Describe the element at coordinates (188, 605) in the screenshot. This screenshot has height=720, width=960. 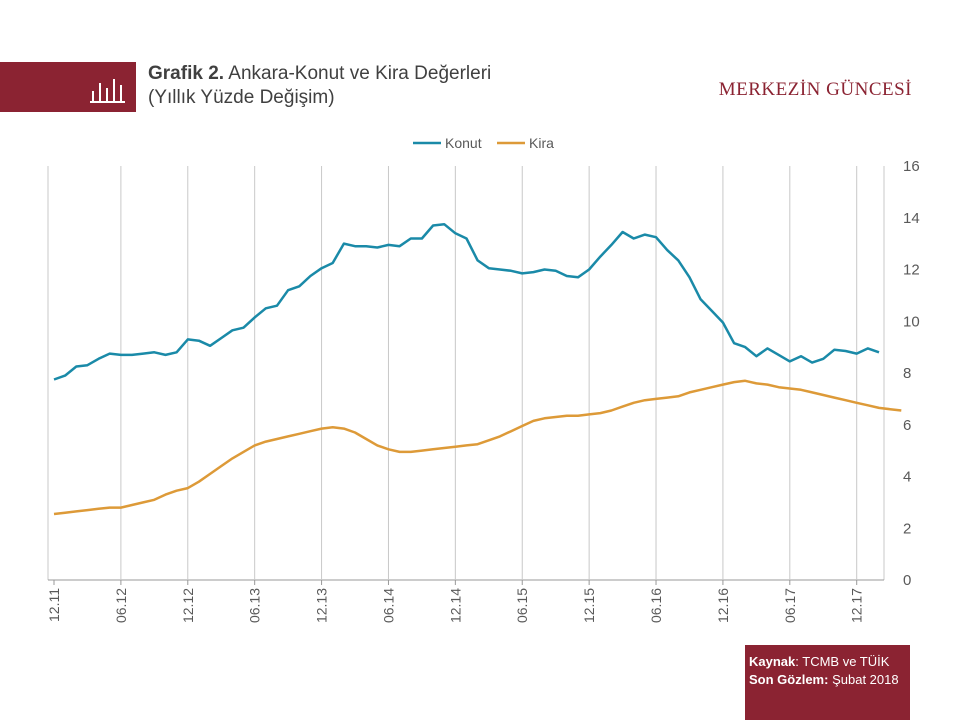
I see `x-tick-label: 12.12` at that location.